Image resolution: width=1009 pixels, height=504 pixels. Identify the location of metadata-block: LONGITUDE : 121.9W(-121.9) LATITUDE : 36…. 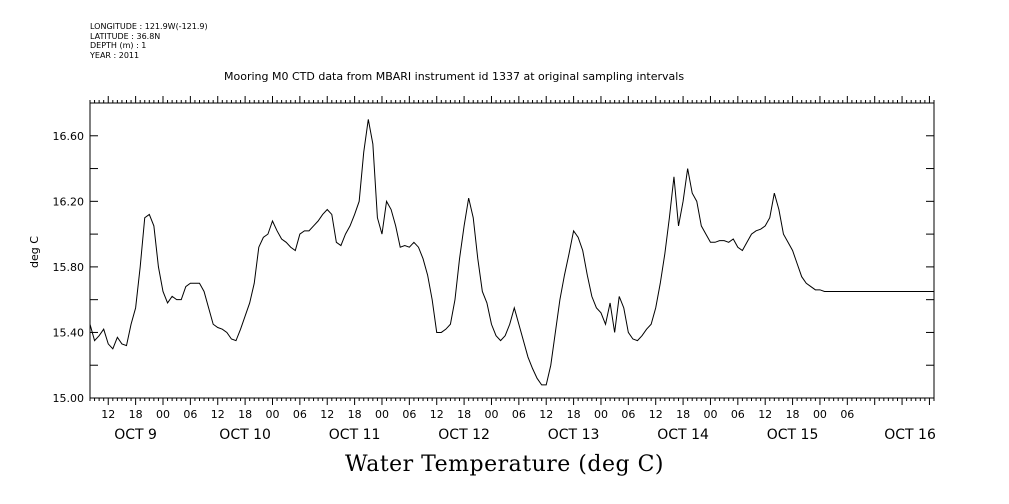
(149, 41).